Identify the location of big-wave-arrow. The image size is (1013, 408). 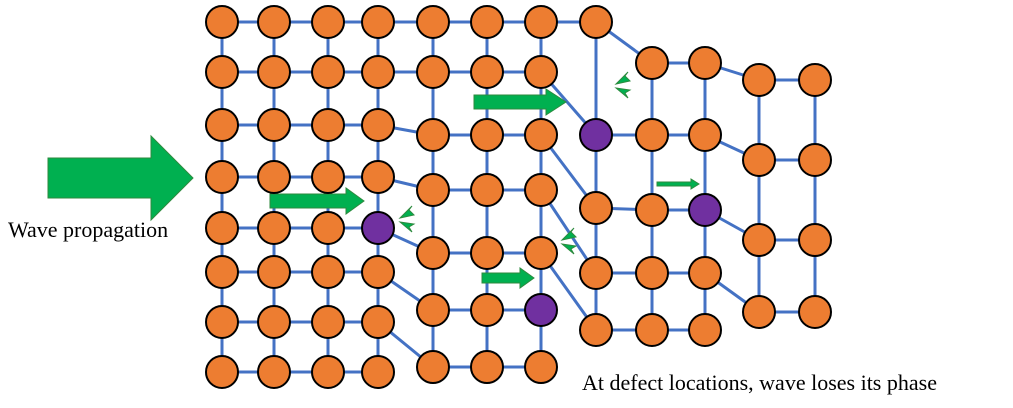
(120, 178).